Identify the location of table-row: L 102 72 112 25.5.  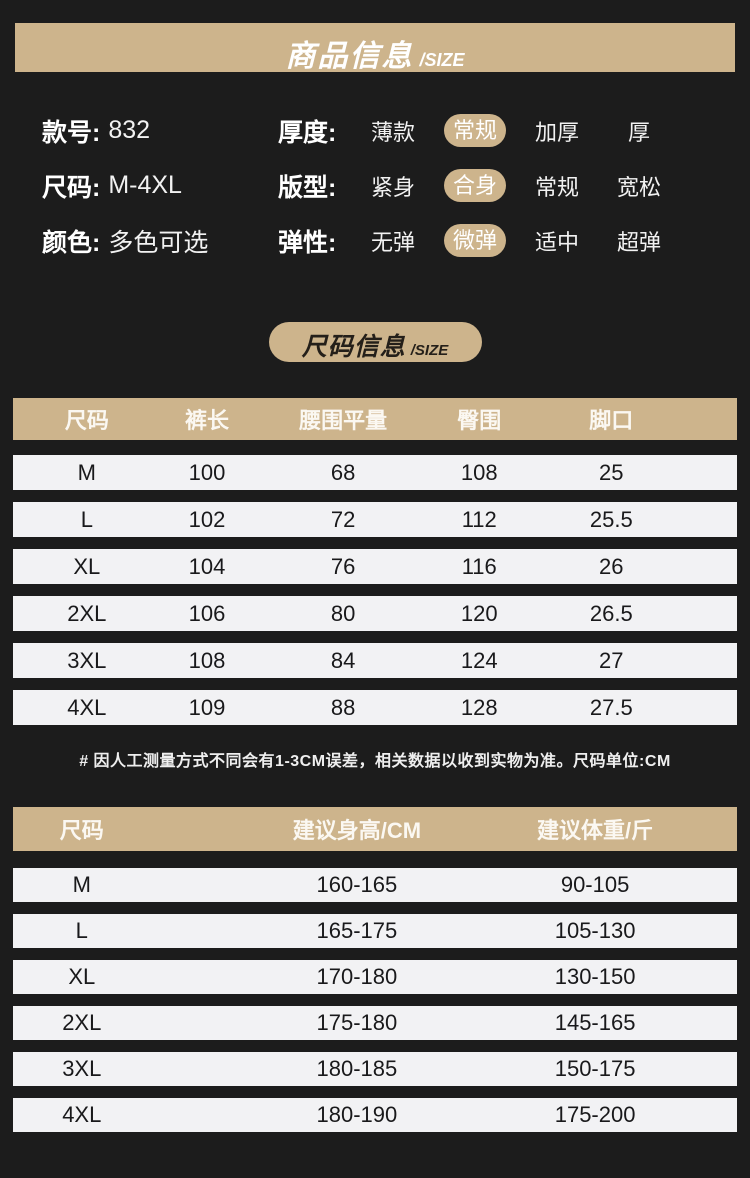
(375, 519).